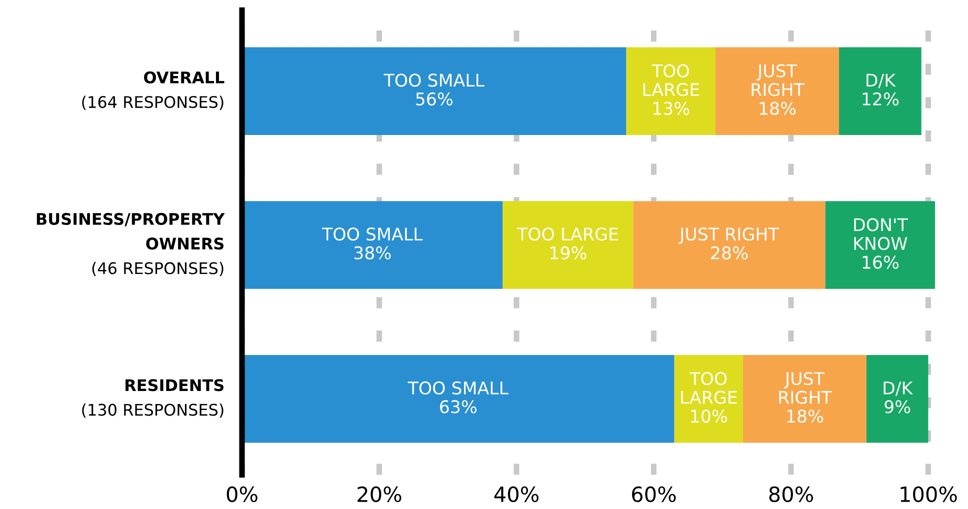 This screenshot has width=968, height=509. Describe the element at coordinates (434, 90) in the screenshot. I see `data-label: TOO SMALL 56%` at that location.